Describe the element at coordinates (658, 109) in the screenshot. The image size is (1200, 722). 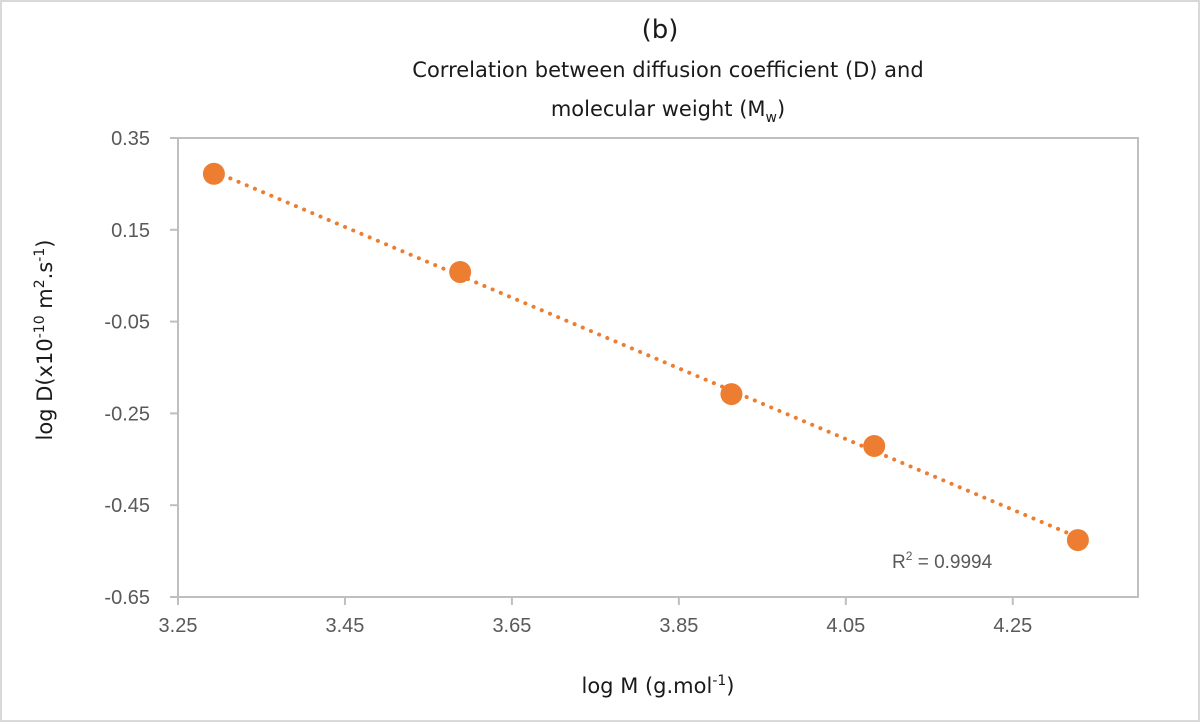
I see `title-line2-main: molecular weight (M` at that location.